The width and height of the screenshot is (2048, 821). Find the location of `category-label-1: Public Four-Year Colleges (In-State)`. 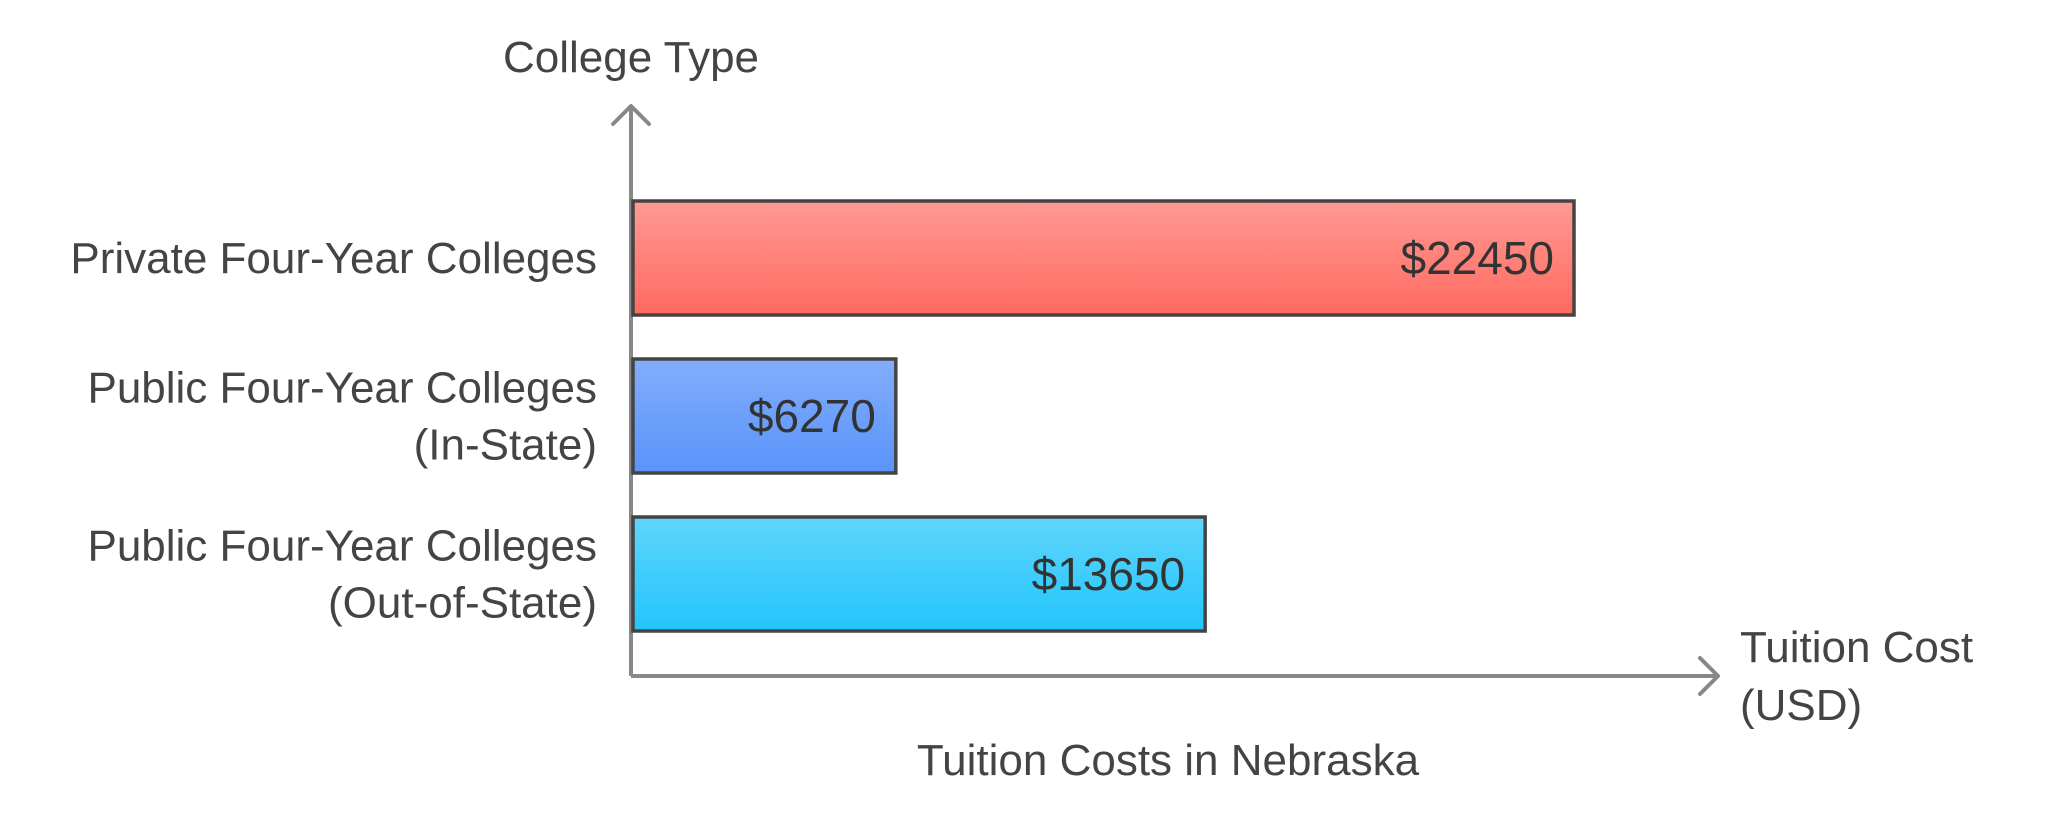

category-label-1: Public Four-Year Colleges (In-State) is located at coordinates (342, 417).